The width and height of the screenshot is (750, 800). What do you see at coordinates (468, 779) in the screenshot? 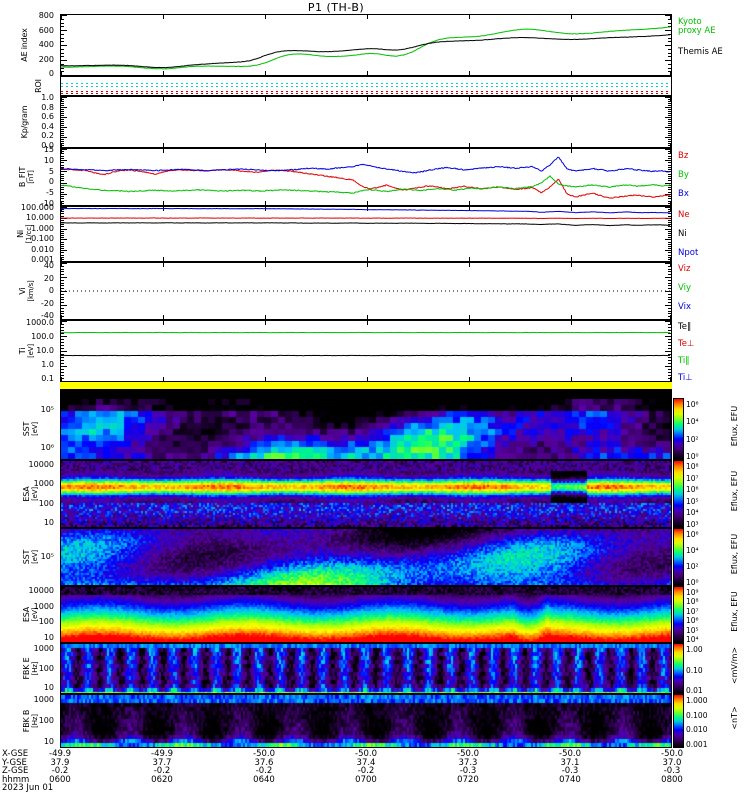
I see `axis-value-time: 0720` at bounding box center [468, 779].